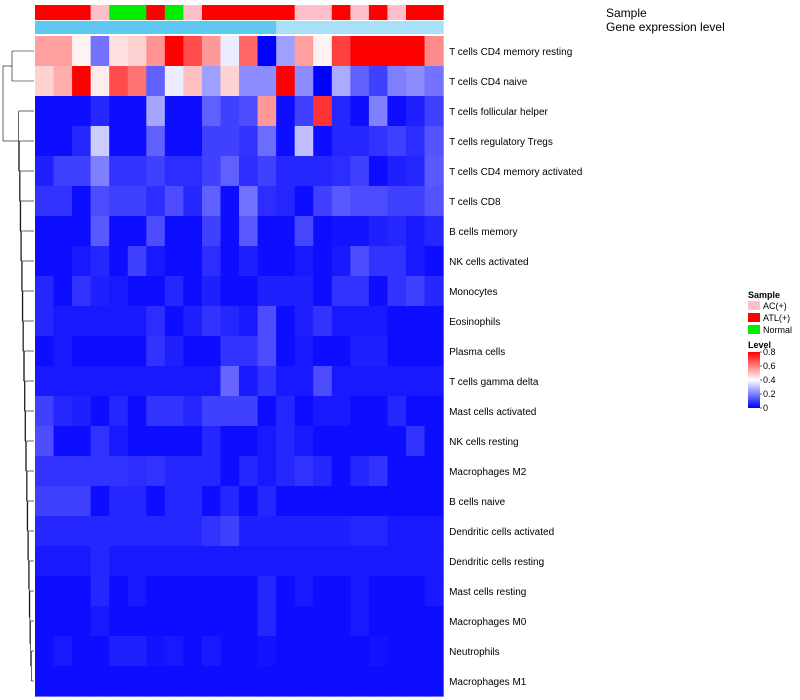 The height and width of the screenshot is (700, 800). Describe the element at coordinates (776, 318) in the screenshot. I see `legend-label-atl: ATL(+)` at that location.